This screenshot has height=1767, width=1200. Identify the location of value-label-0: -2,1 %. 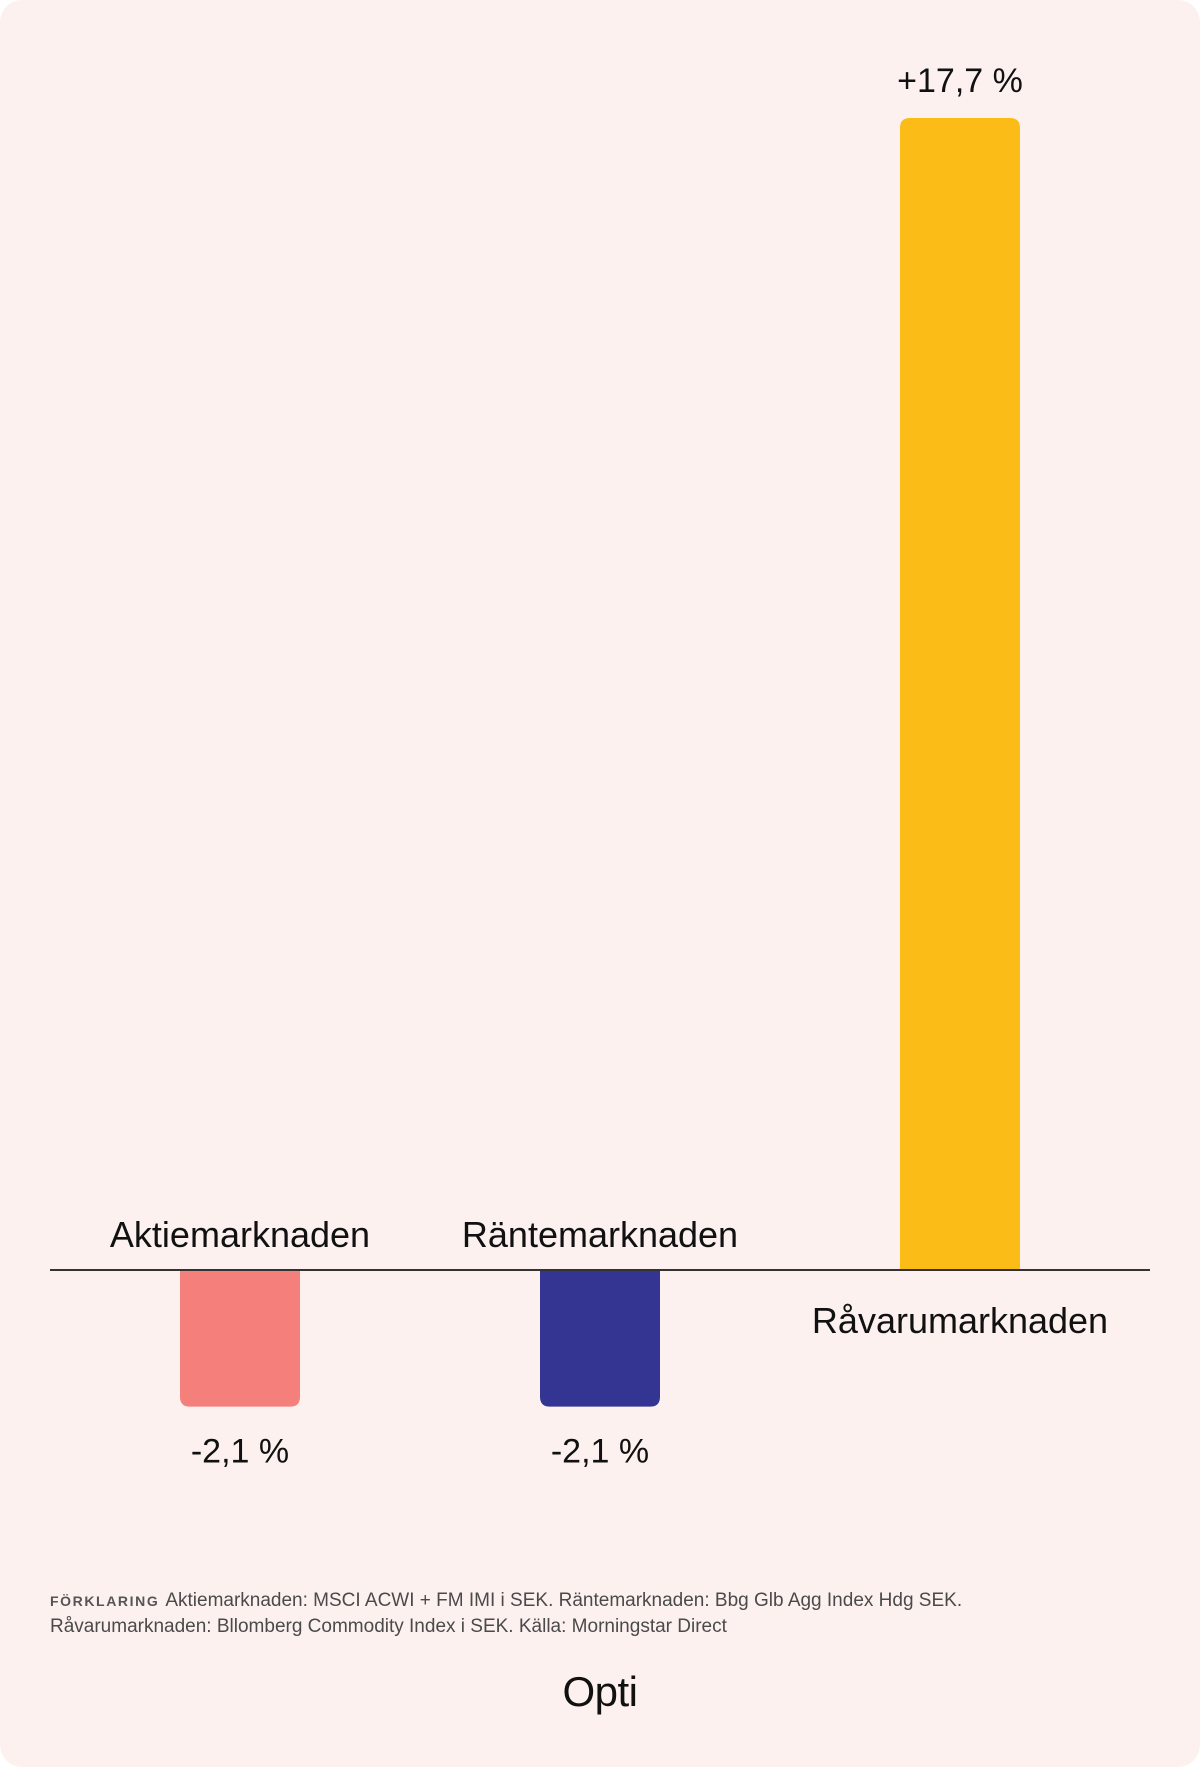
(240, 1452).